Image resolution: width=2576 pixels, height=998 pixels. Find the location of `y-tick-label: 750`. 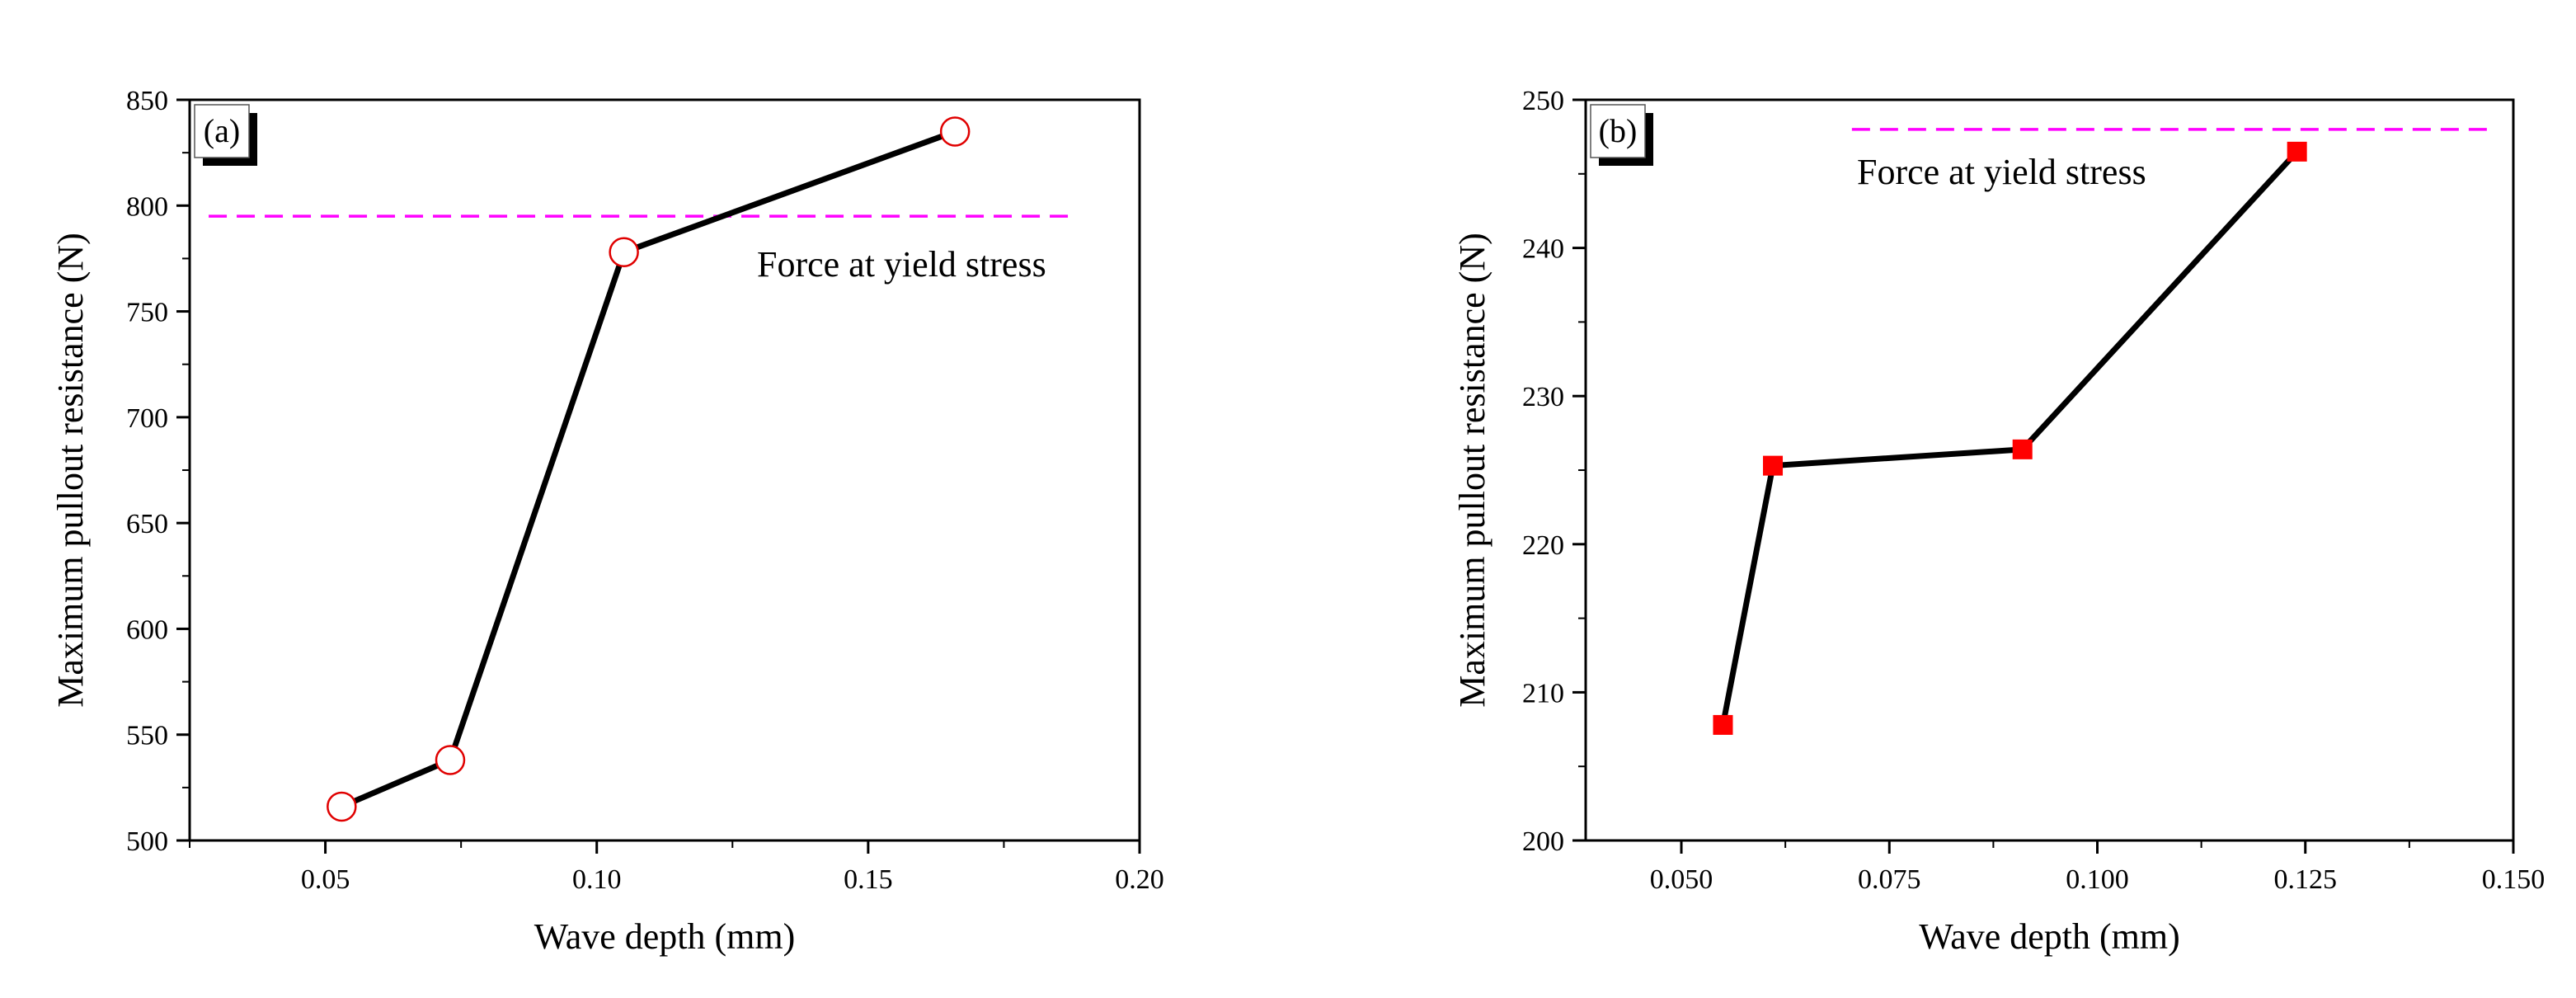

y-tick-label: 750 is located at coordinates (147, 313).